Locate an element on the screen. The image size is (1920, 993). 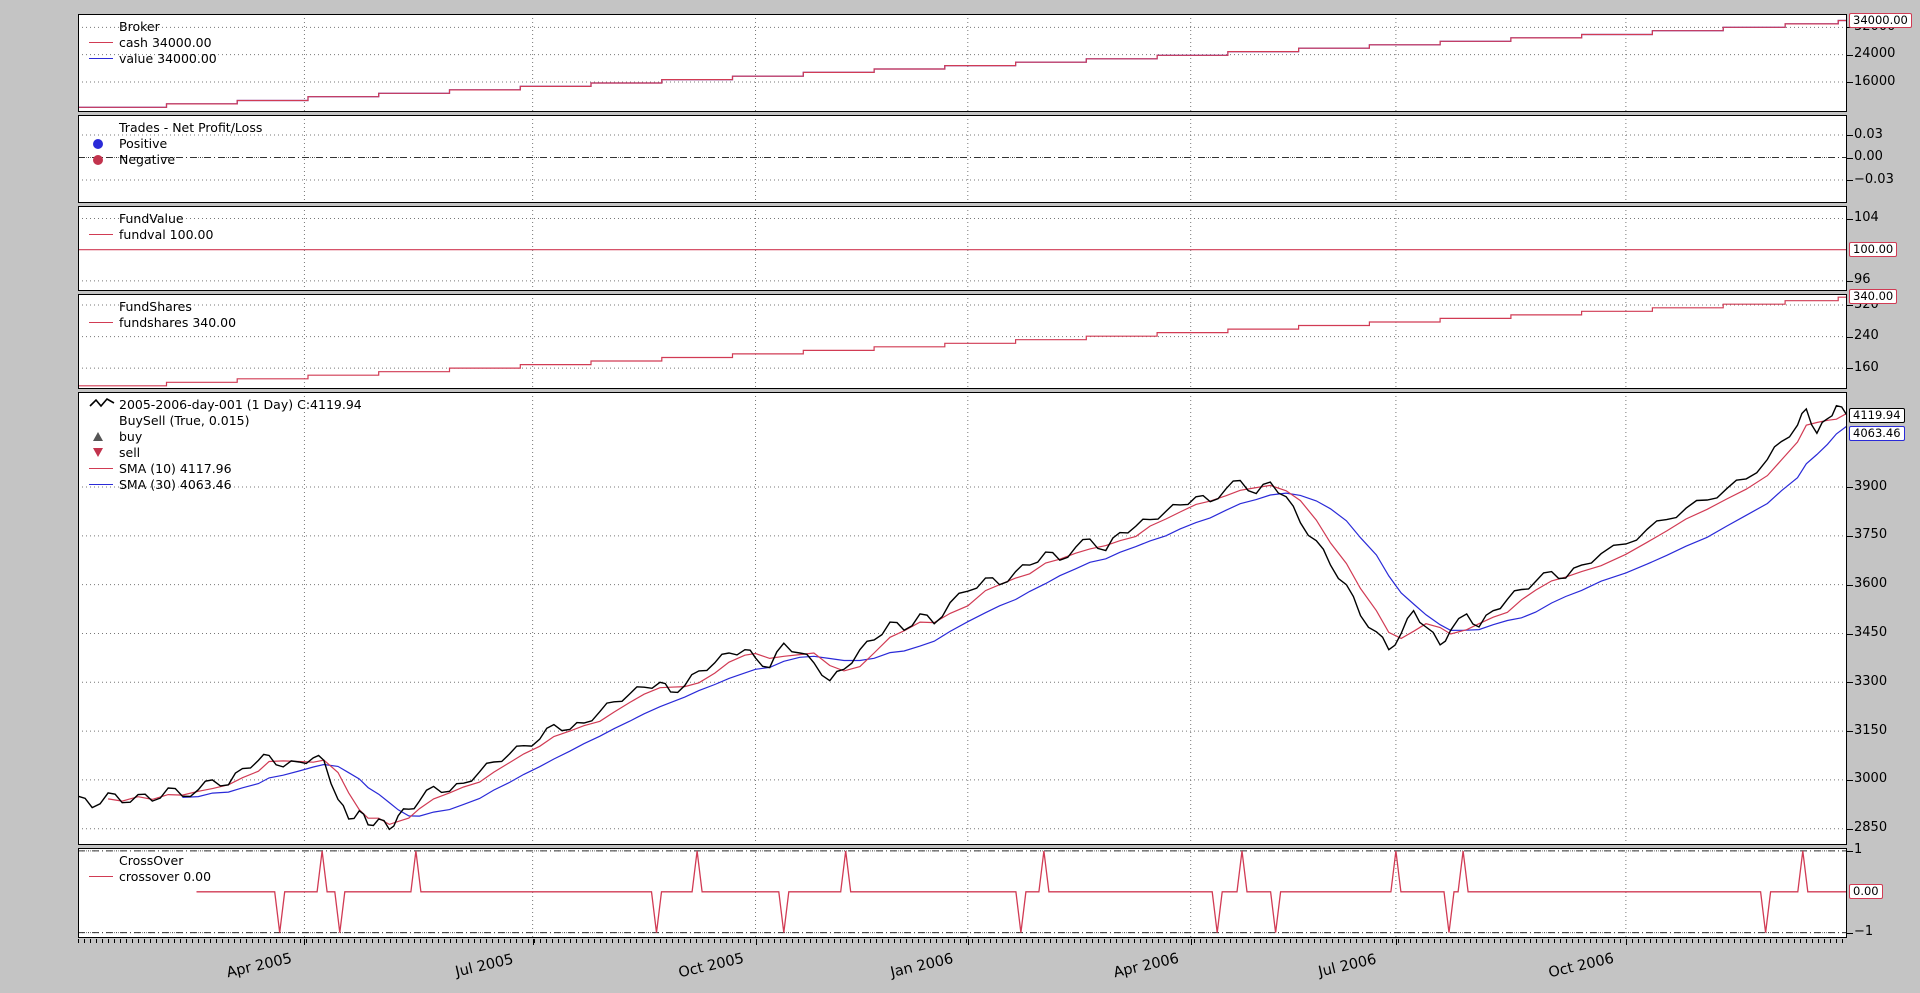
legend-entry: sell is located at coordinates (225, 452).